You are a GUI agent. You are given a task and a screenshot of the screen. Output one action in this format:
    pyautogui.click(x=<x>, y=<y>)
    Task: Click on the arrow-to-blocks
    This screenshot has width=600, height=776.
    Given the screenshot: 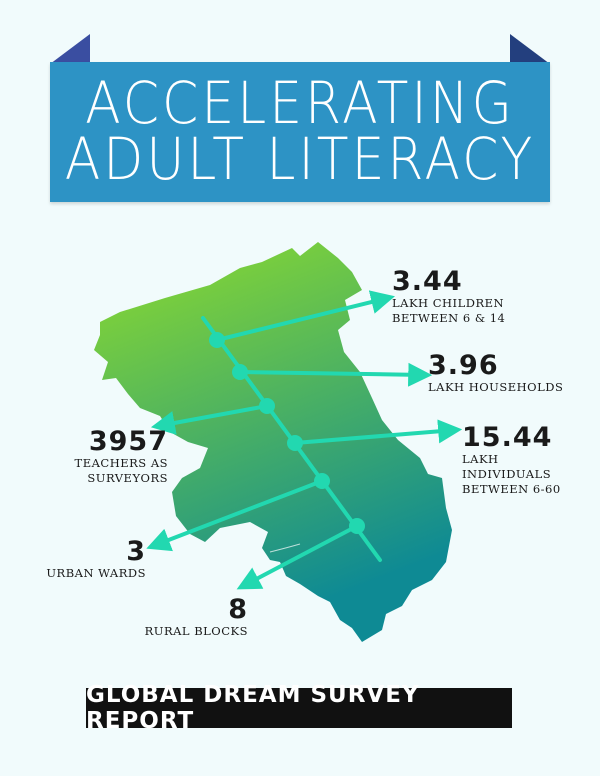 What is the action you would take?
    pyautogui.click(x=297, y=557)
    